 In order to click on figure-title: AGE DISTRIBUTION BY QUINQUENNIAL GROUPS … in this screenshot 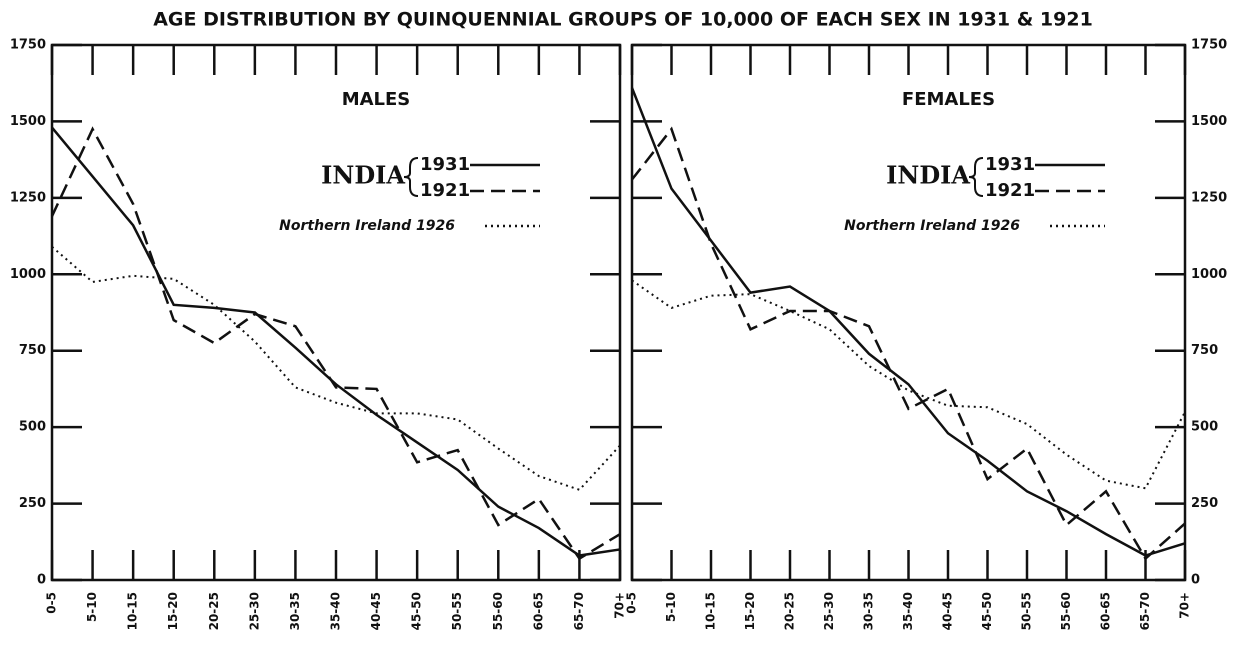, I will do `click(623, 20)`.